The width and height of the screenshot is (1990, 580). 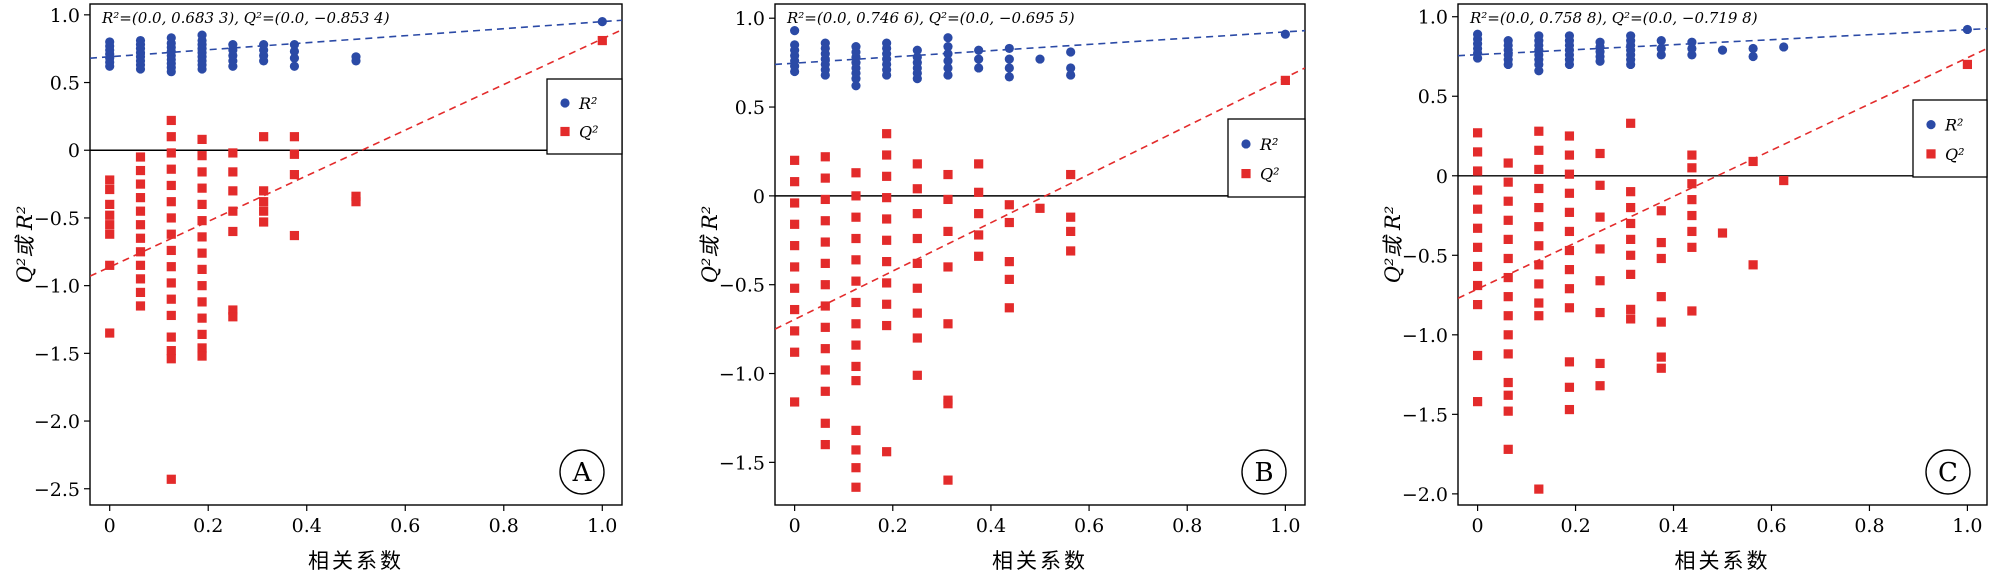 I want to click on legend-r2-marker, so click(x=1931, y=125).